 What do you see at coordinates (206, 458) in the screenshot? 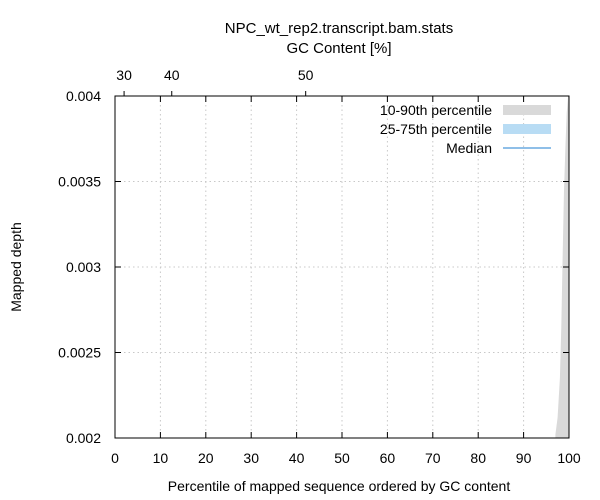
I see `x-tick-label: 20` at bounding box center [206, 458].